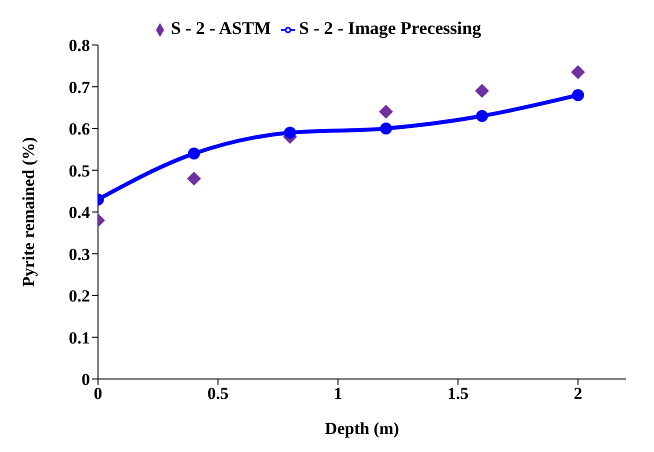  What do you see at coordinates (79, 296) in the screenshot?
I see `y-tick-label: 0.2` at bounding box center [79, 296].